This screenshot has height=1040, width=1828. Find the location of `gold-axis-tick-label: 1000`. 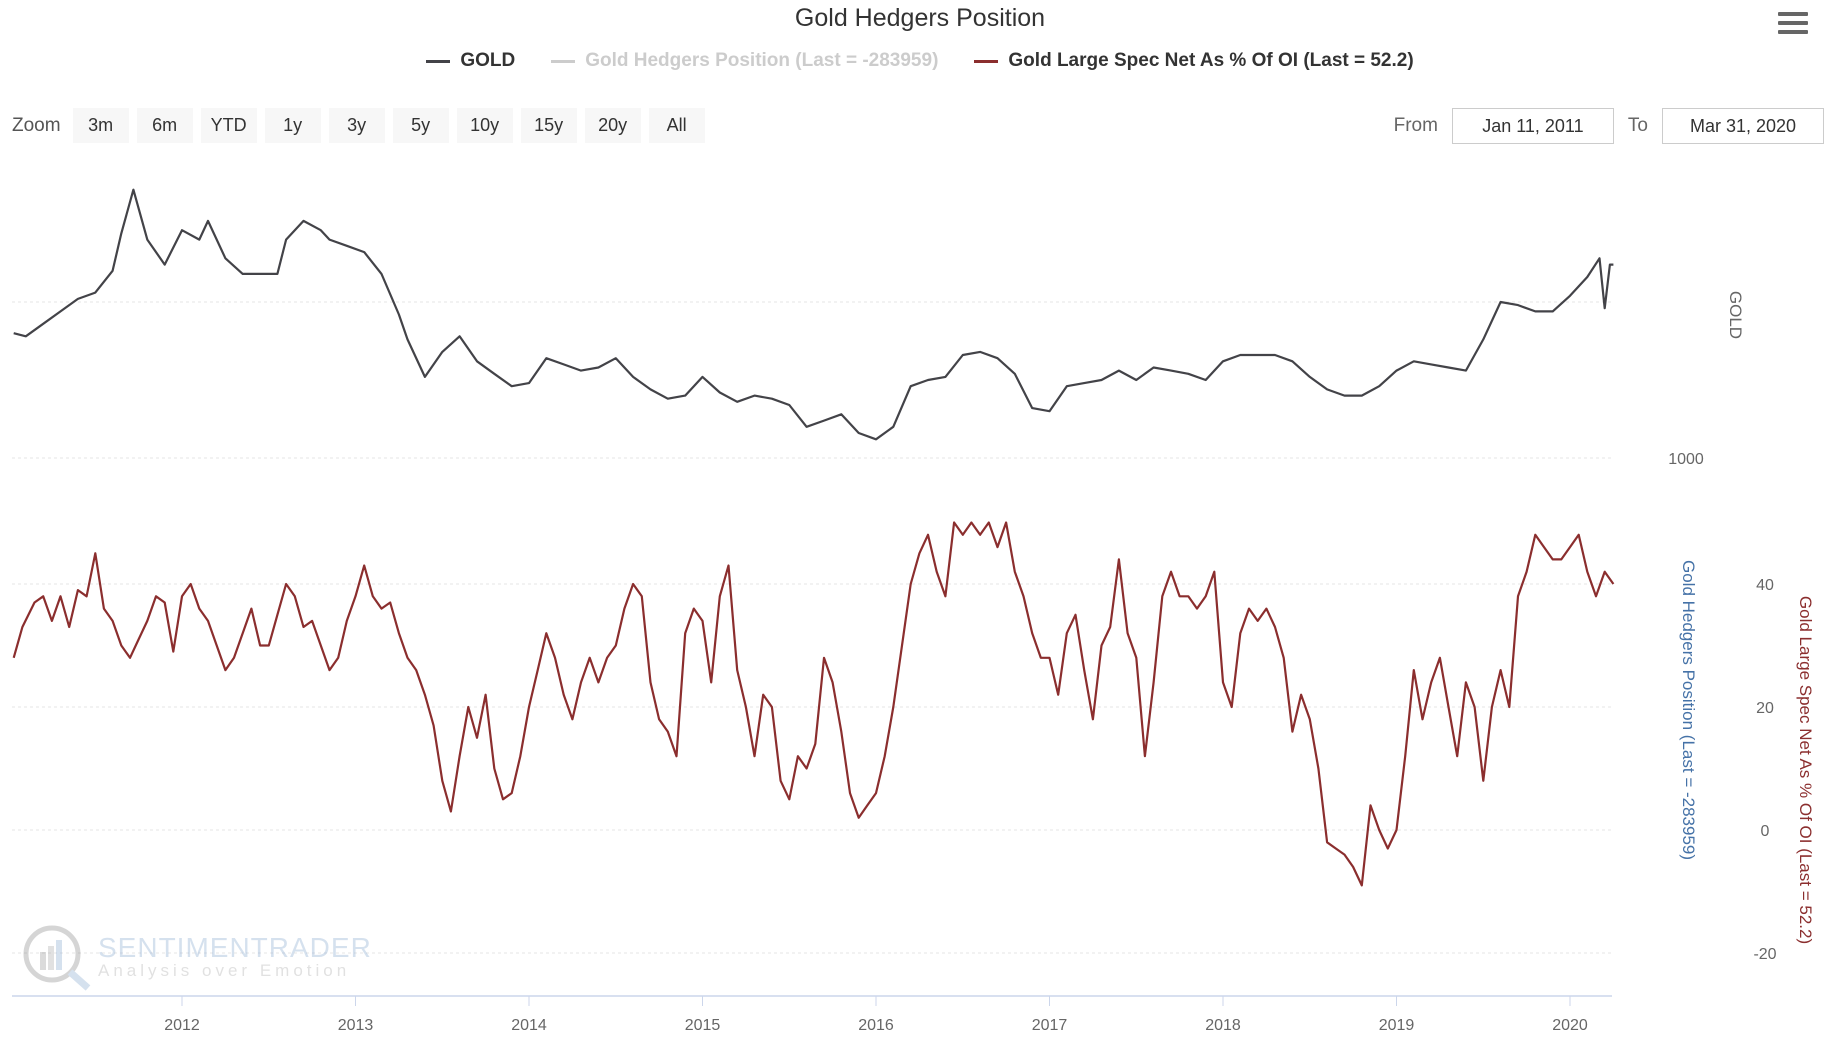

gold-axis-tick-label: 1000 is located at coordinates (1686, 459).